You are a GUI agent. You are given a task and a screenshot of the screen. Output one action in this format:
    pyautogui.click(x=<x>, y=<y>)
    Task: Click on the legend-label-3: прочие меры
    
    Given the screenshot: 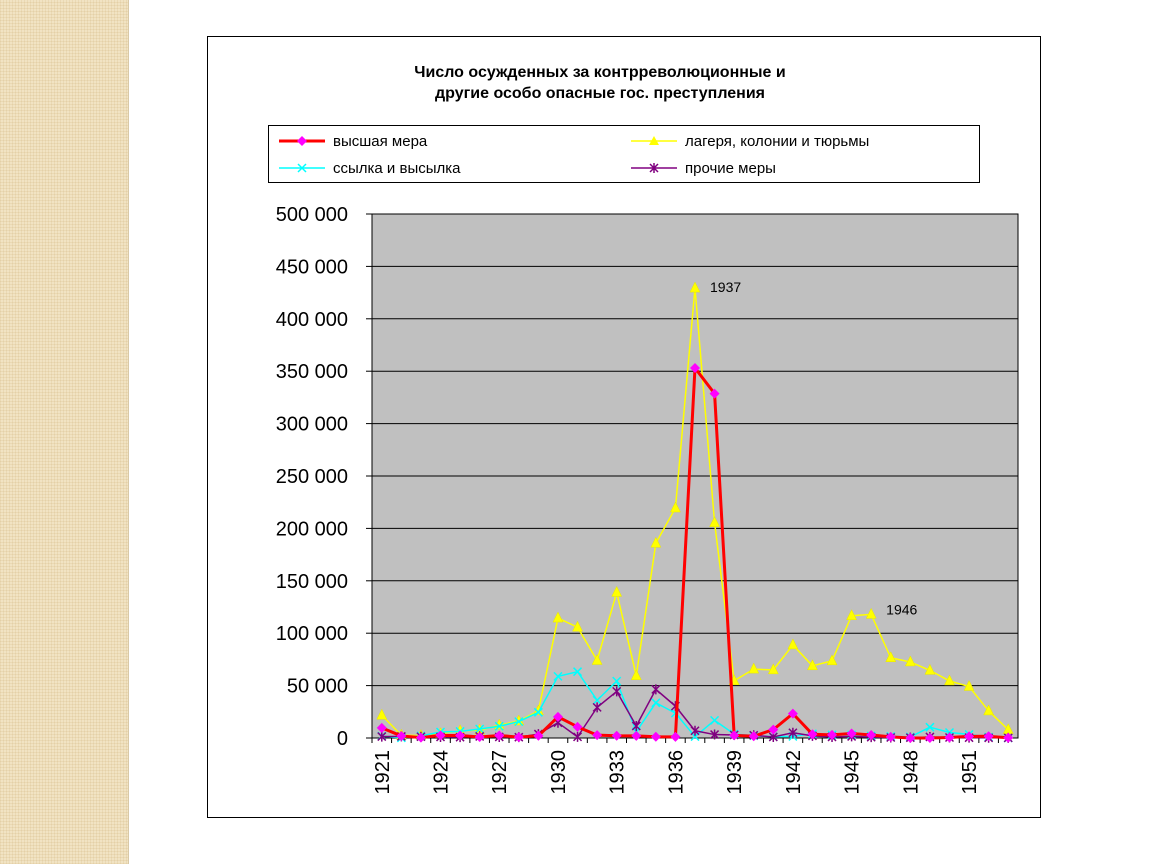 What is the action you would take?
    pyautogui.click(x=730, y=168)
    